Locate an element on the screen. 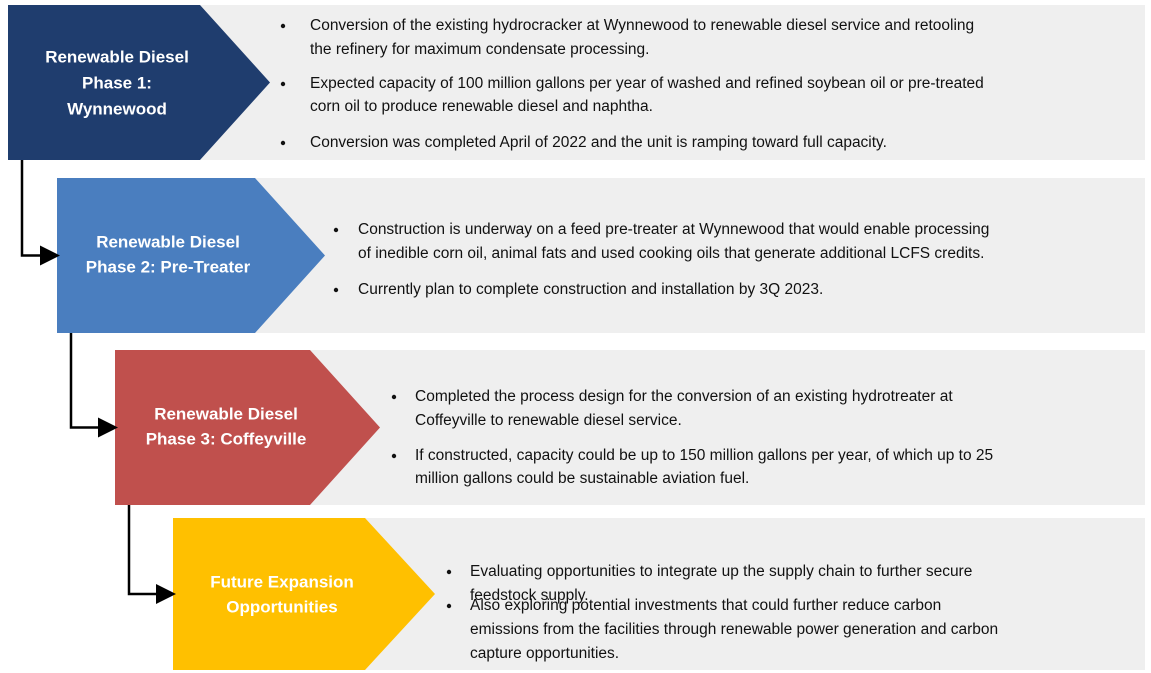  phase-title: Future Expansion is located at coordinates (282, 581).